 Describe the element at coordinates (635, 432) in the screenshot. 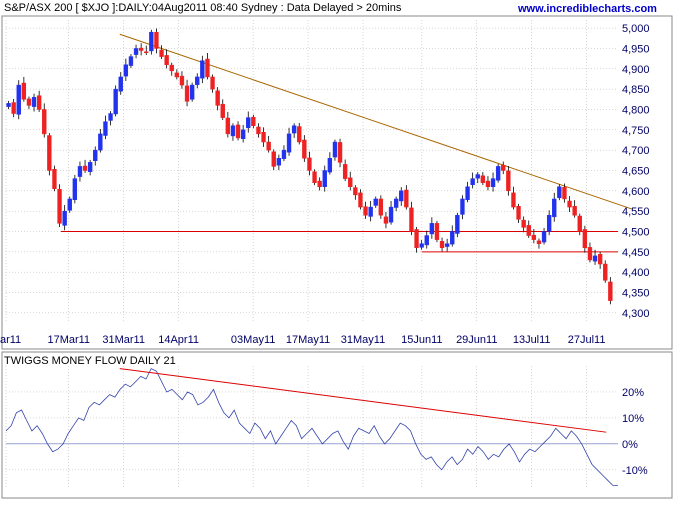

I see `indicator-axis: -10% 0% 10% 20%` at that location.